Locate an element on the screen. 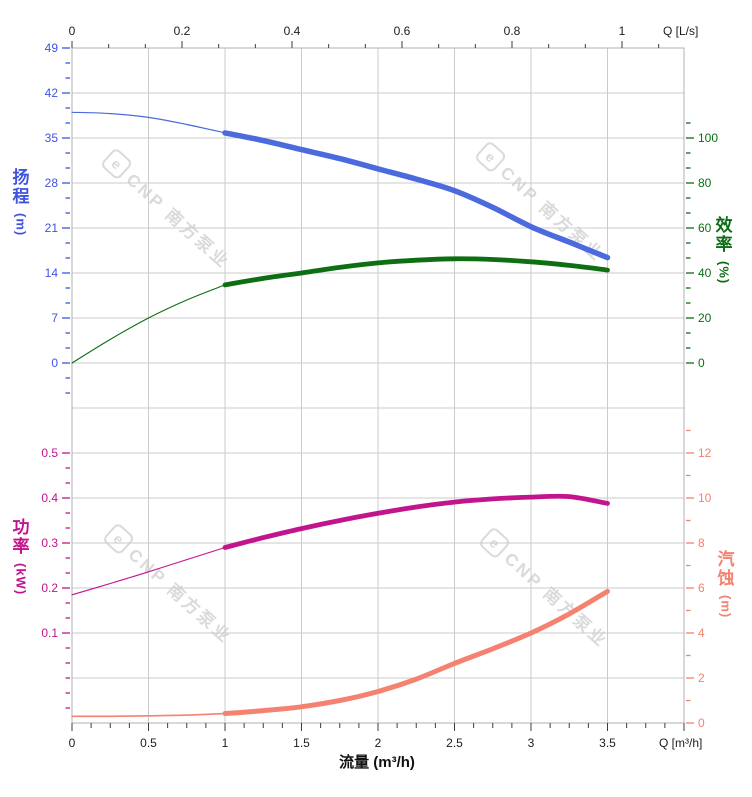 This screenshot has height=797, width=752. power-axis-unit: (kW) is located at coordinates (21, 579).